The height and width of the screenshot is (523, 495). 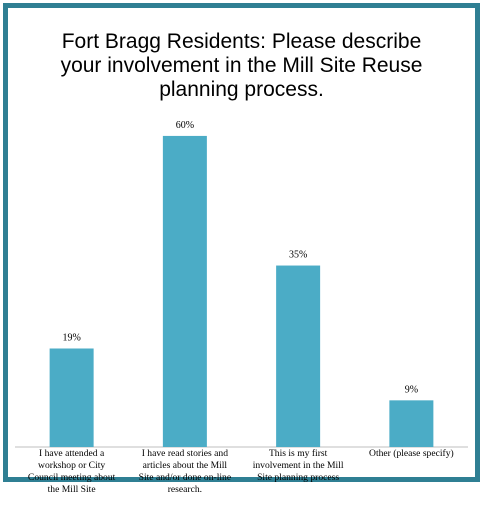 I want to click on category-label-2-line-2: articles about the Mill, so click(x=185, y=465).